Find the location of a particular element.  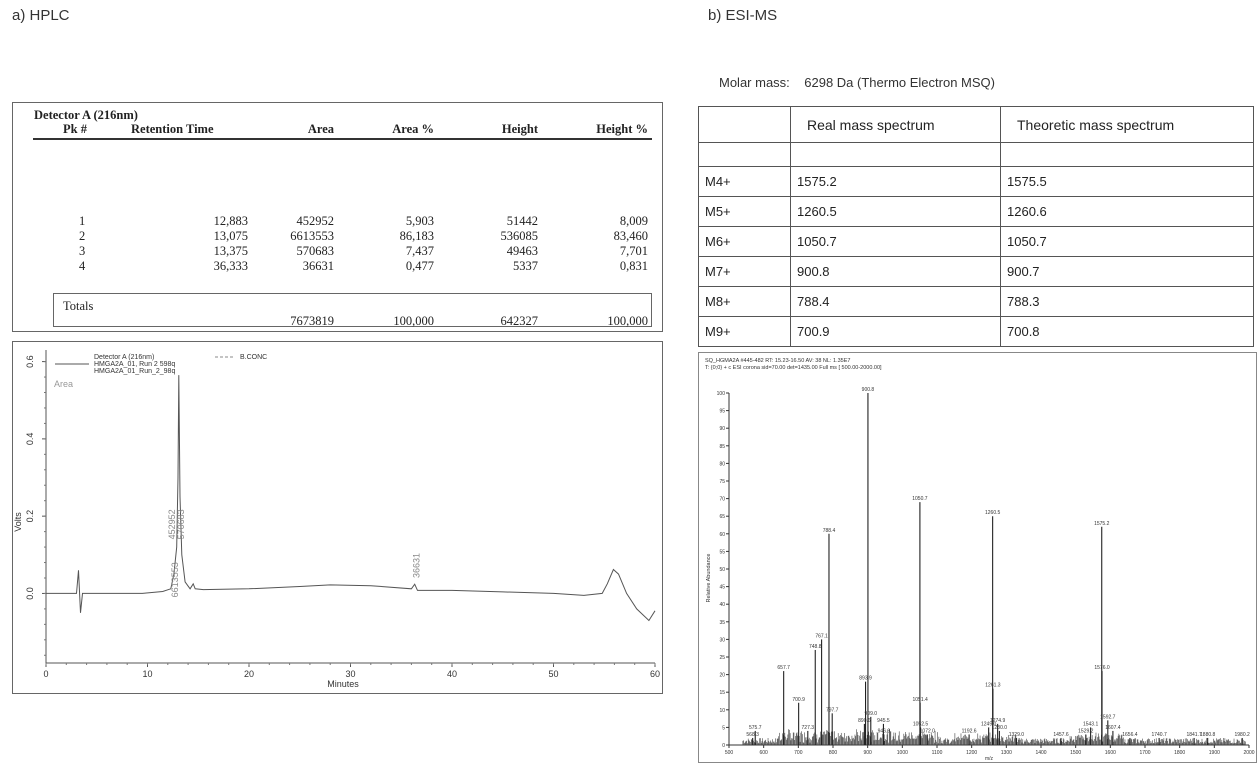

peak-label: 893.9 is located at coordinates (865, 679).